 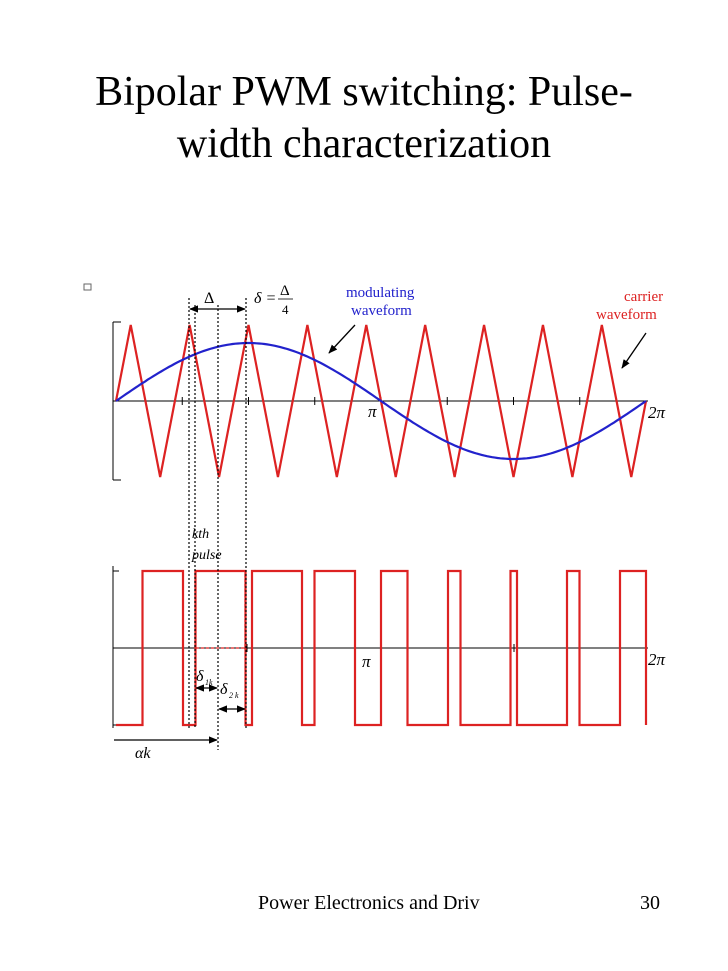 What do you see at coordinates (200, 676) in the screenshot?
I see `delta1k-main: δ` at bounding box center [200, 676].